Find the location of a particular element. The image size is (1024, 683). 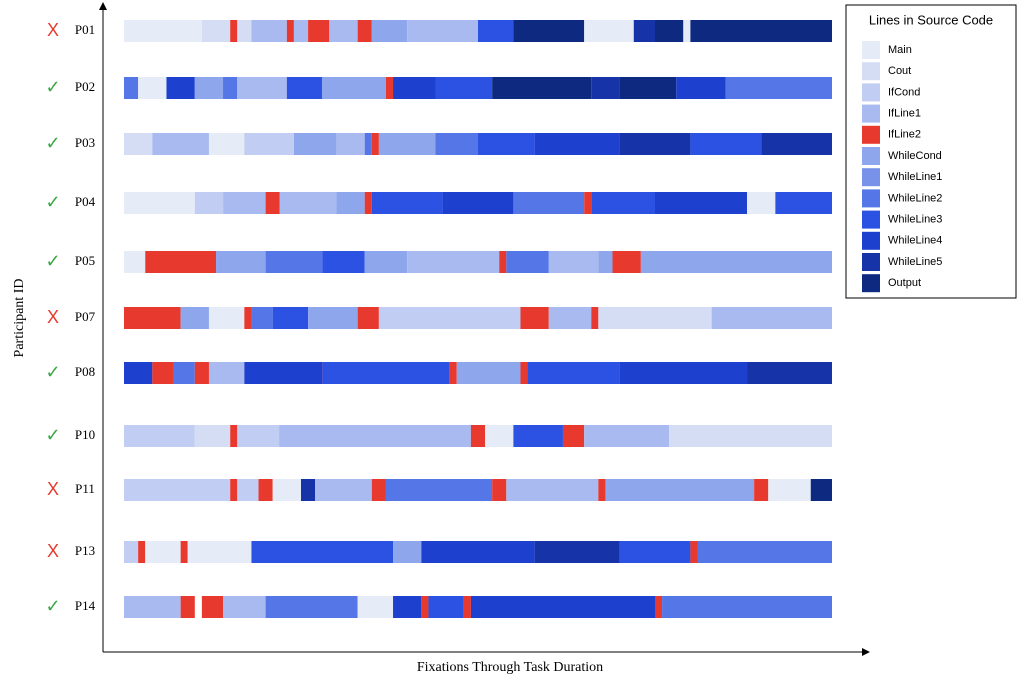

participant-label: P13 is located at coordinates (85, 550).